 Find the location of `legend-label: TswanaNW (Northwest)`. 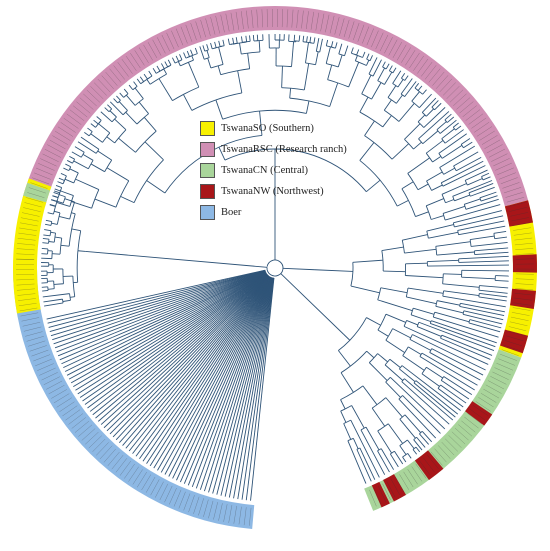

legend-label: TswanaNW (Northwest) is located at coordinates (272, 191).